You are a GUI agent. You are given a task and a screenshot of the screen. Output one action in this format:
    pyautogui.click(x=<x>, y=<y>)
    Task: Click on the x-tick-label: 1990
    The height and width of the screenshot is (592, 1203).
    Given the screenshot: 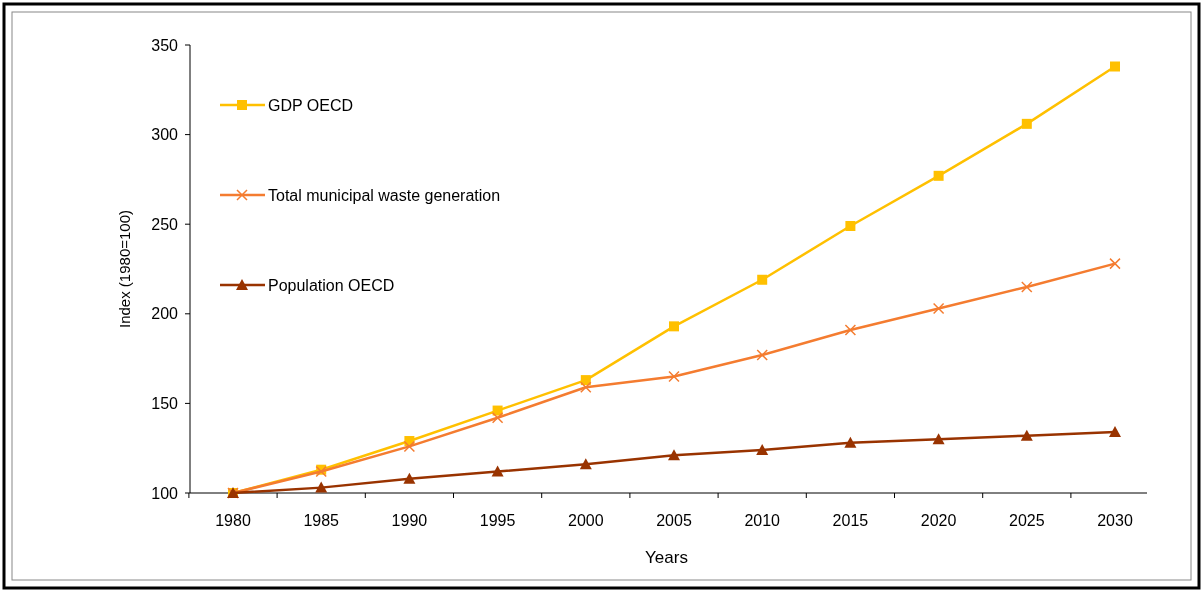 What is the action you would take?
    pyautogui.click(x=409, y=520)
    